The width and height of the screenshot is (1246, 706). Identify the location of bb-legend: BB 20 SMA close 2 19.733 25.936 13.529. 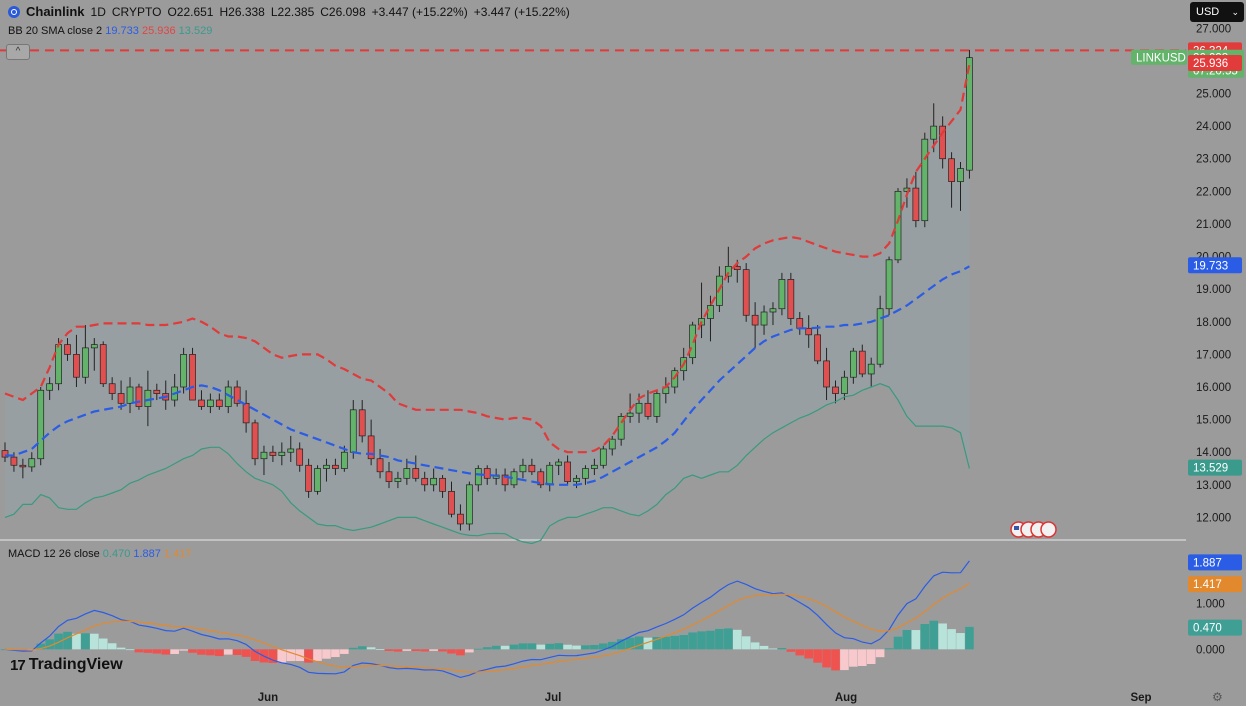
(110, 31).